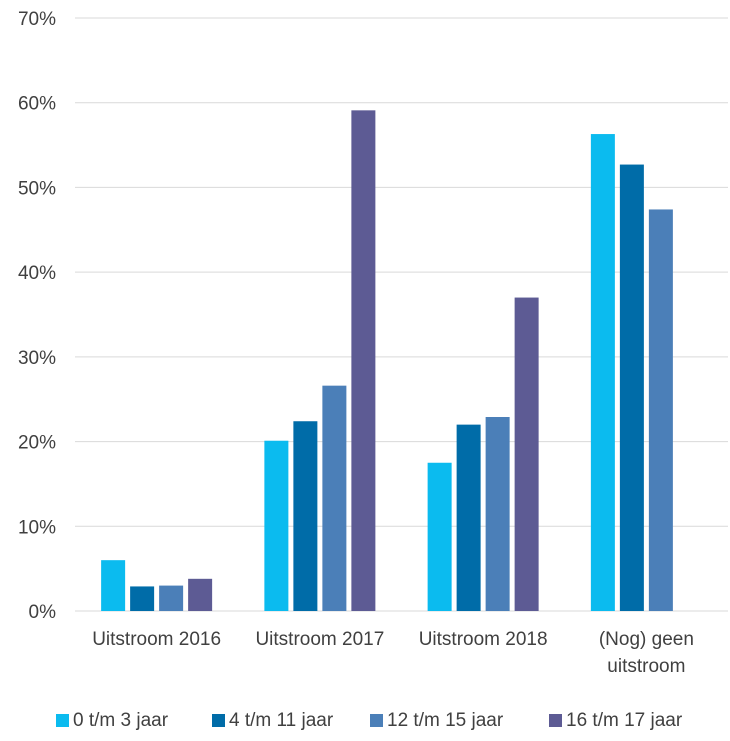 The width and height of the screenshot is (730, 741). What do you see at coordinates (445, 720) in the screenshot?
I see `legend-label: 12 t/m 15 jaar` at bounding box center [445, 720].